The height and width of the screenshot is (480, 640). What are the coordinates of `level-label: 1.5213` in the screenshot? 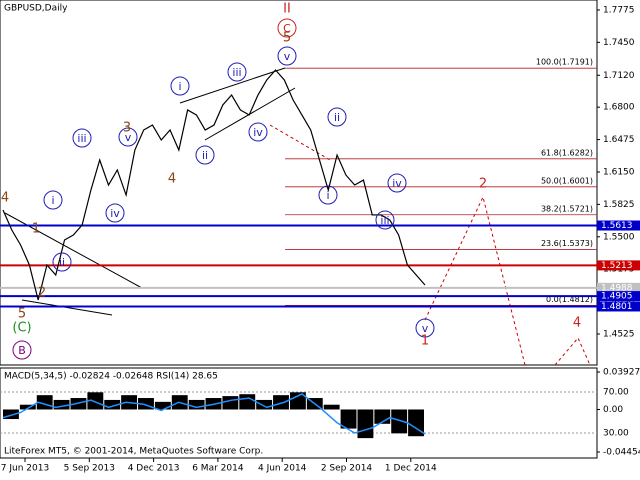 It's located at (617, 266).